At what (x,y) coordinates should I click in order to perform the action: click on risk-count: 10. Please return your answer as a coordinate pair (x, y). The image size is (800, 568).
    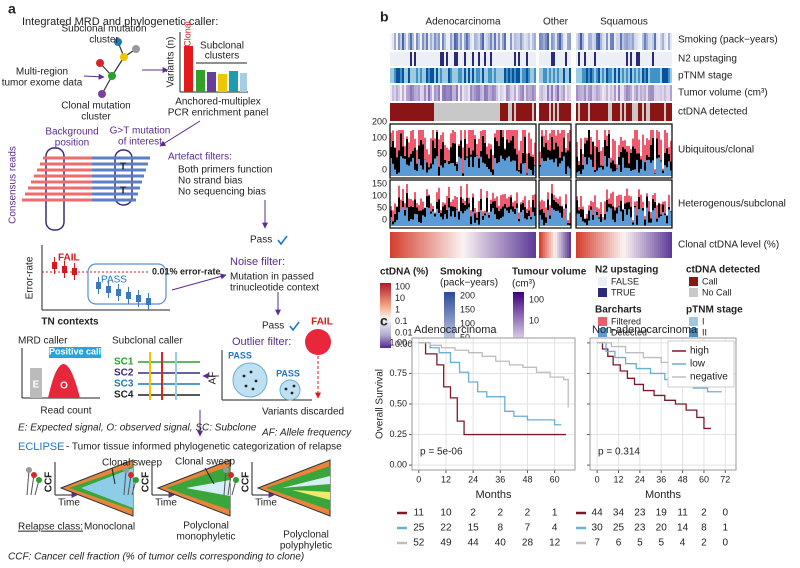
    Looking at the image, I should click on (446, 513).